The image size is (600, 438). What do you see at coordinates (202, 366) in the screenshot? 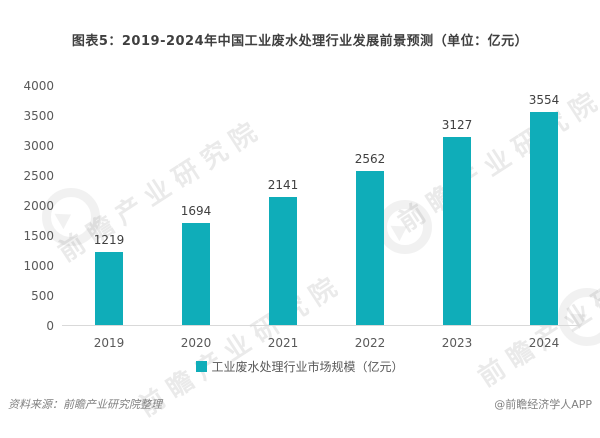
I see `legend-marker` at bounding box center [202, 366].